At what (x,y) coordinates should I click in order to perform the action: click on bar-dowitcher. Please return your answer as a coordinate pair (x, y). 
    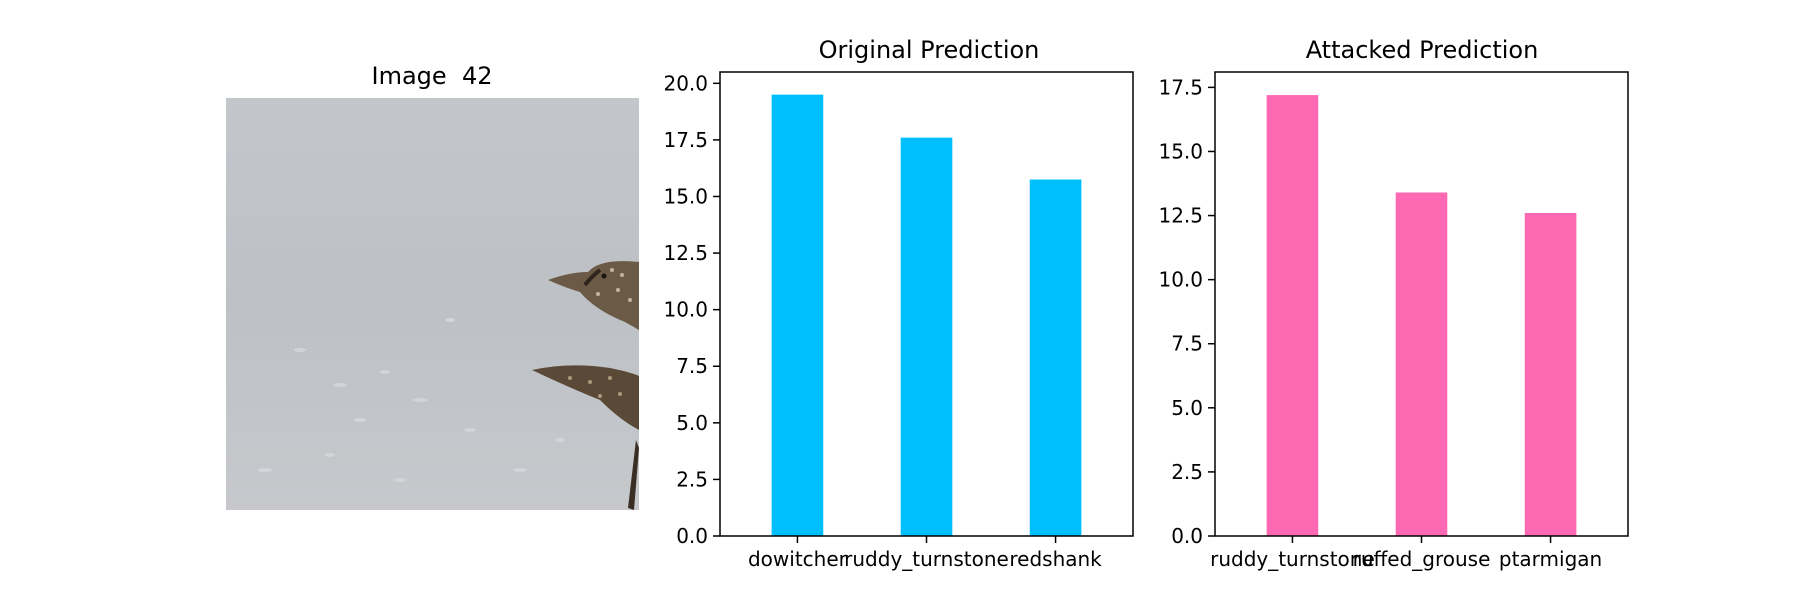
    Looking at the image, I should click on (797, 315).